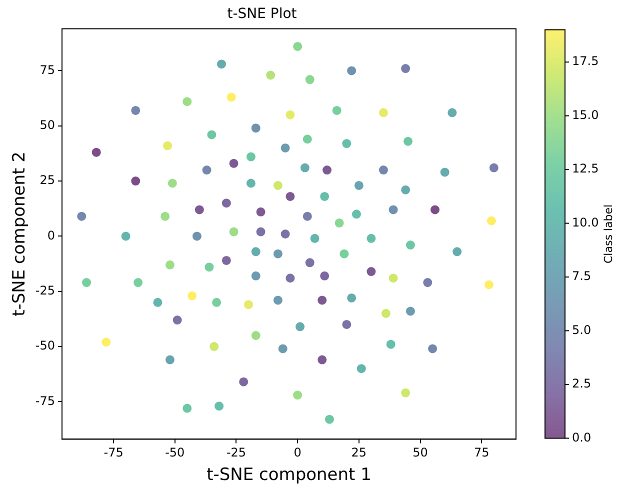  I want to click on x-tick-label: -25, so click(236, 453).